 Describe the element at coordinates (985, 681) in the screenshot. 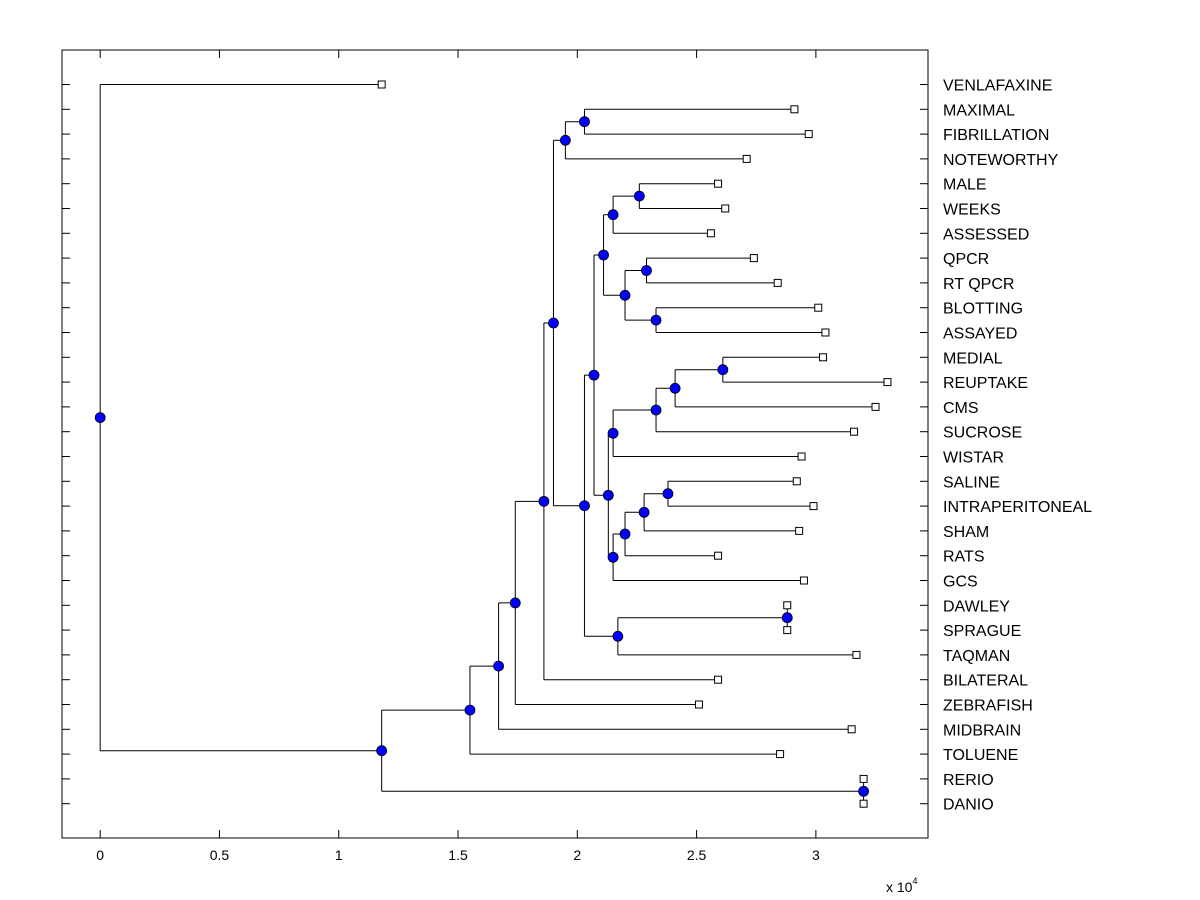

I see `leaf-label: BILATERAL` at that location.